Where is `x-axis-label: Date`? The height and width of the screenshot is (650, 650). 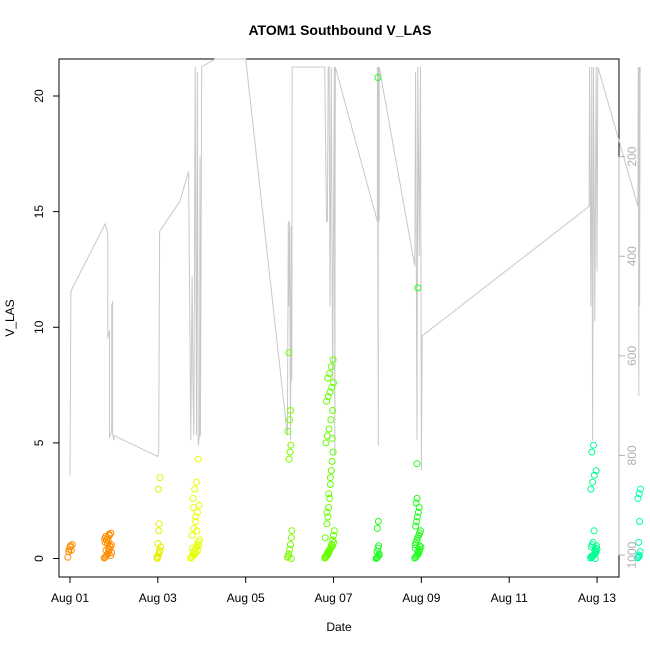 x-axis-label: Date is located at coordinates (339, 627).